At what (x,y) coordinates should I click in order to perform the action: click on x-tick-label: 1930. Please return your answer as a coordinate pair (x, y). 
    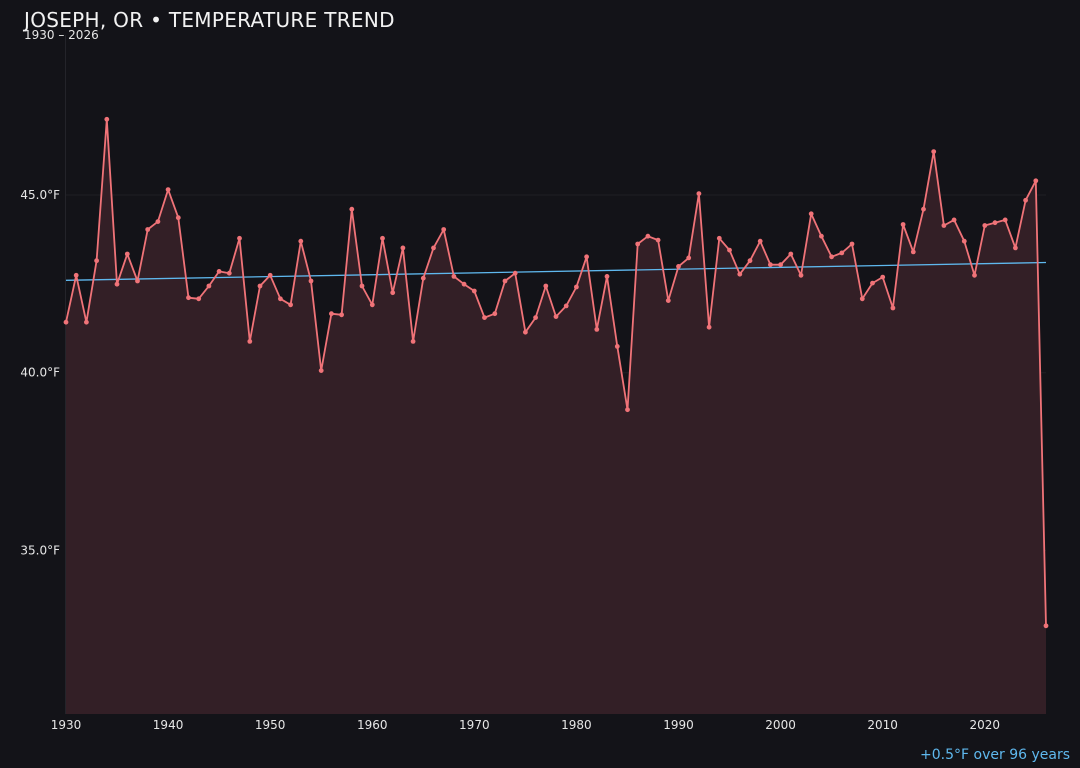
    Looking at the image, I should click on (66, 725).